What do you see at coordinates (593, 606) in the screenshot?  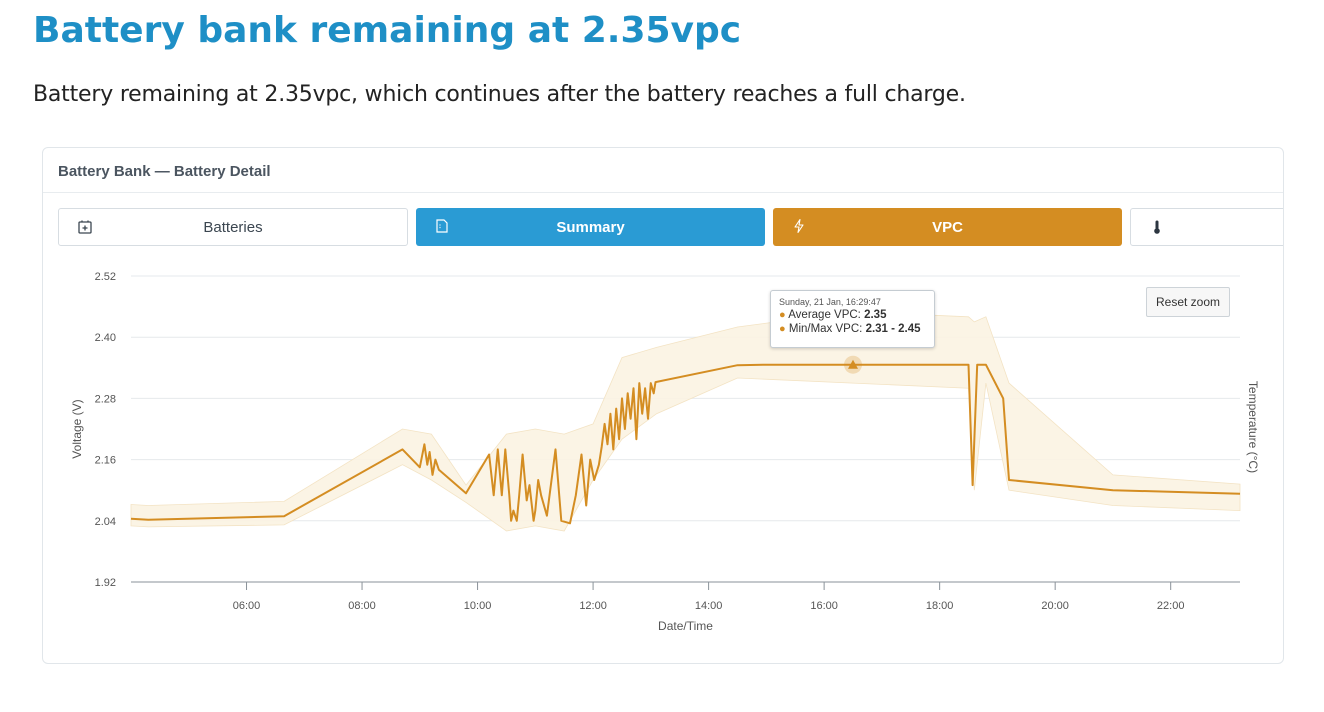 I see `x-tick-label: 12:00` at bounding box center [593, 606].